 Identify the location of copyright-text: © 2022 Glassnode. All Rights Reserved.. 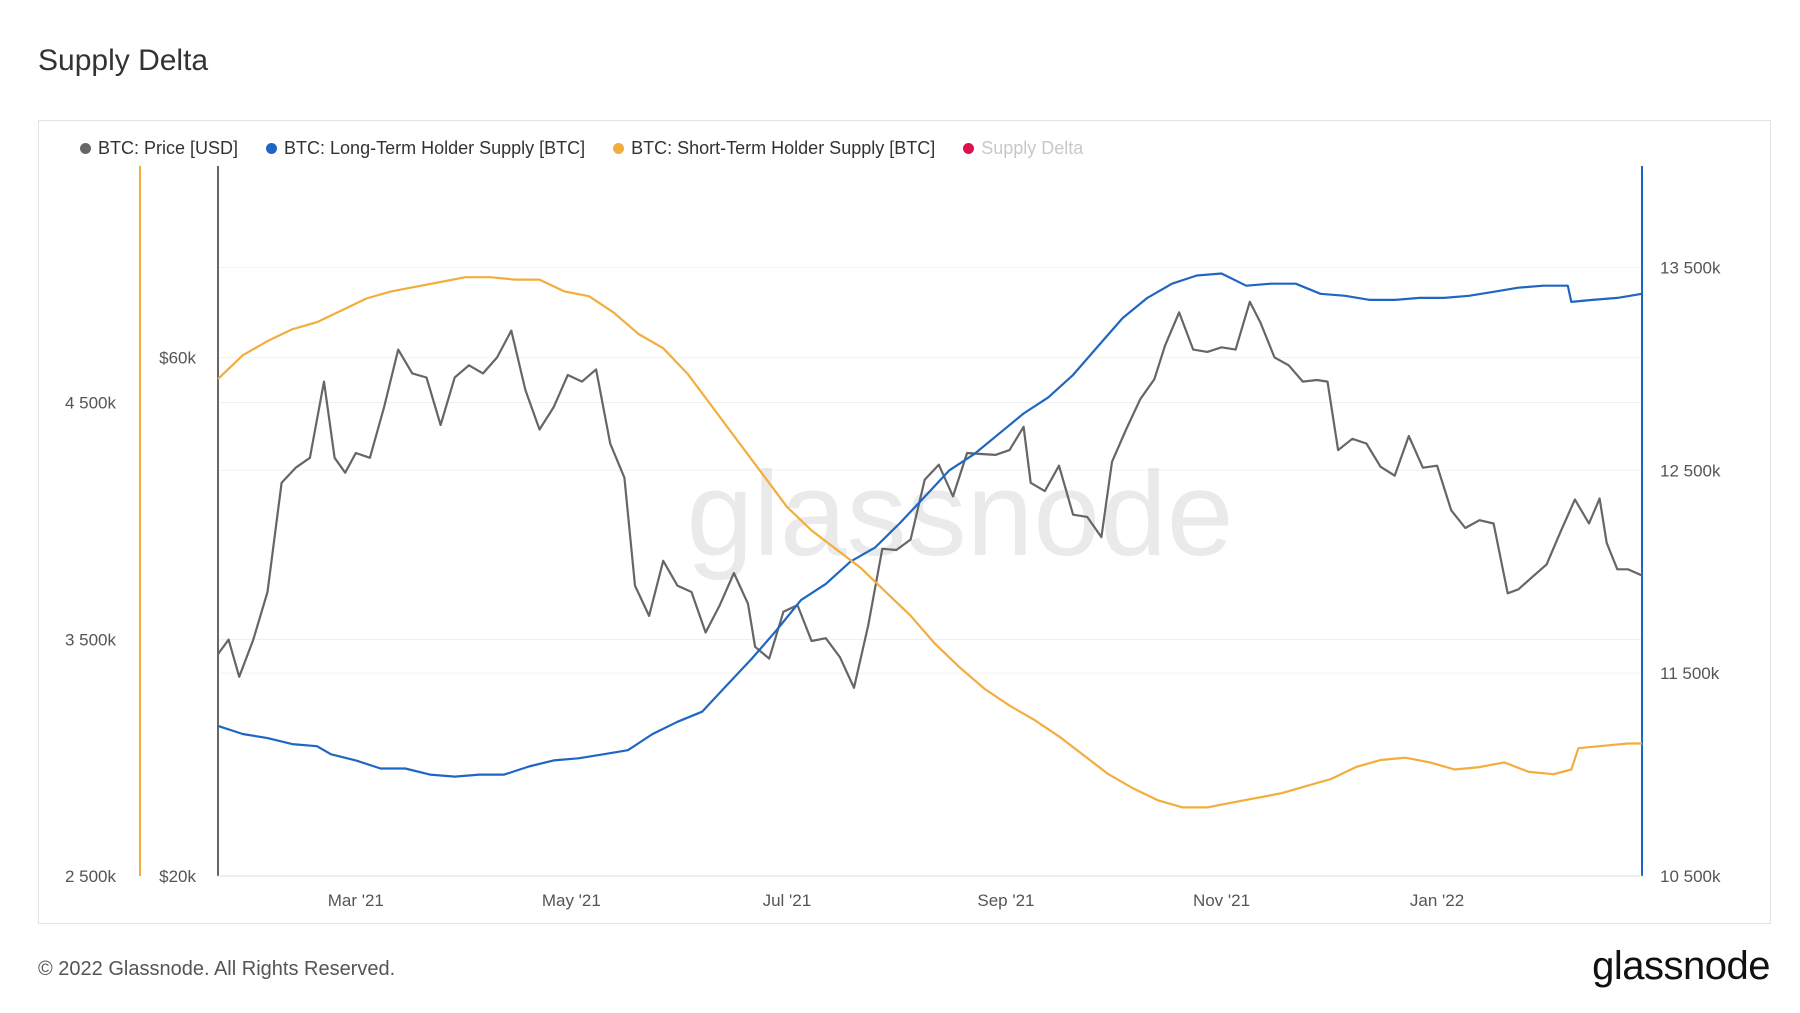
(217, 969).